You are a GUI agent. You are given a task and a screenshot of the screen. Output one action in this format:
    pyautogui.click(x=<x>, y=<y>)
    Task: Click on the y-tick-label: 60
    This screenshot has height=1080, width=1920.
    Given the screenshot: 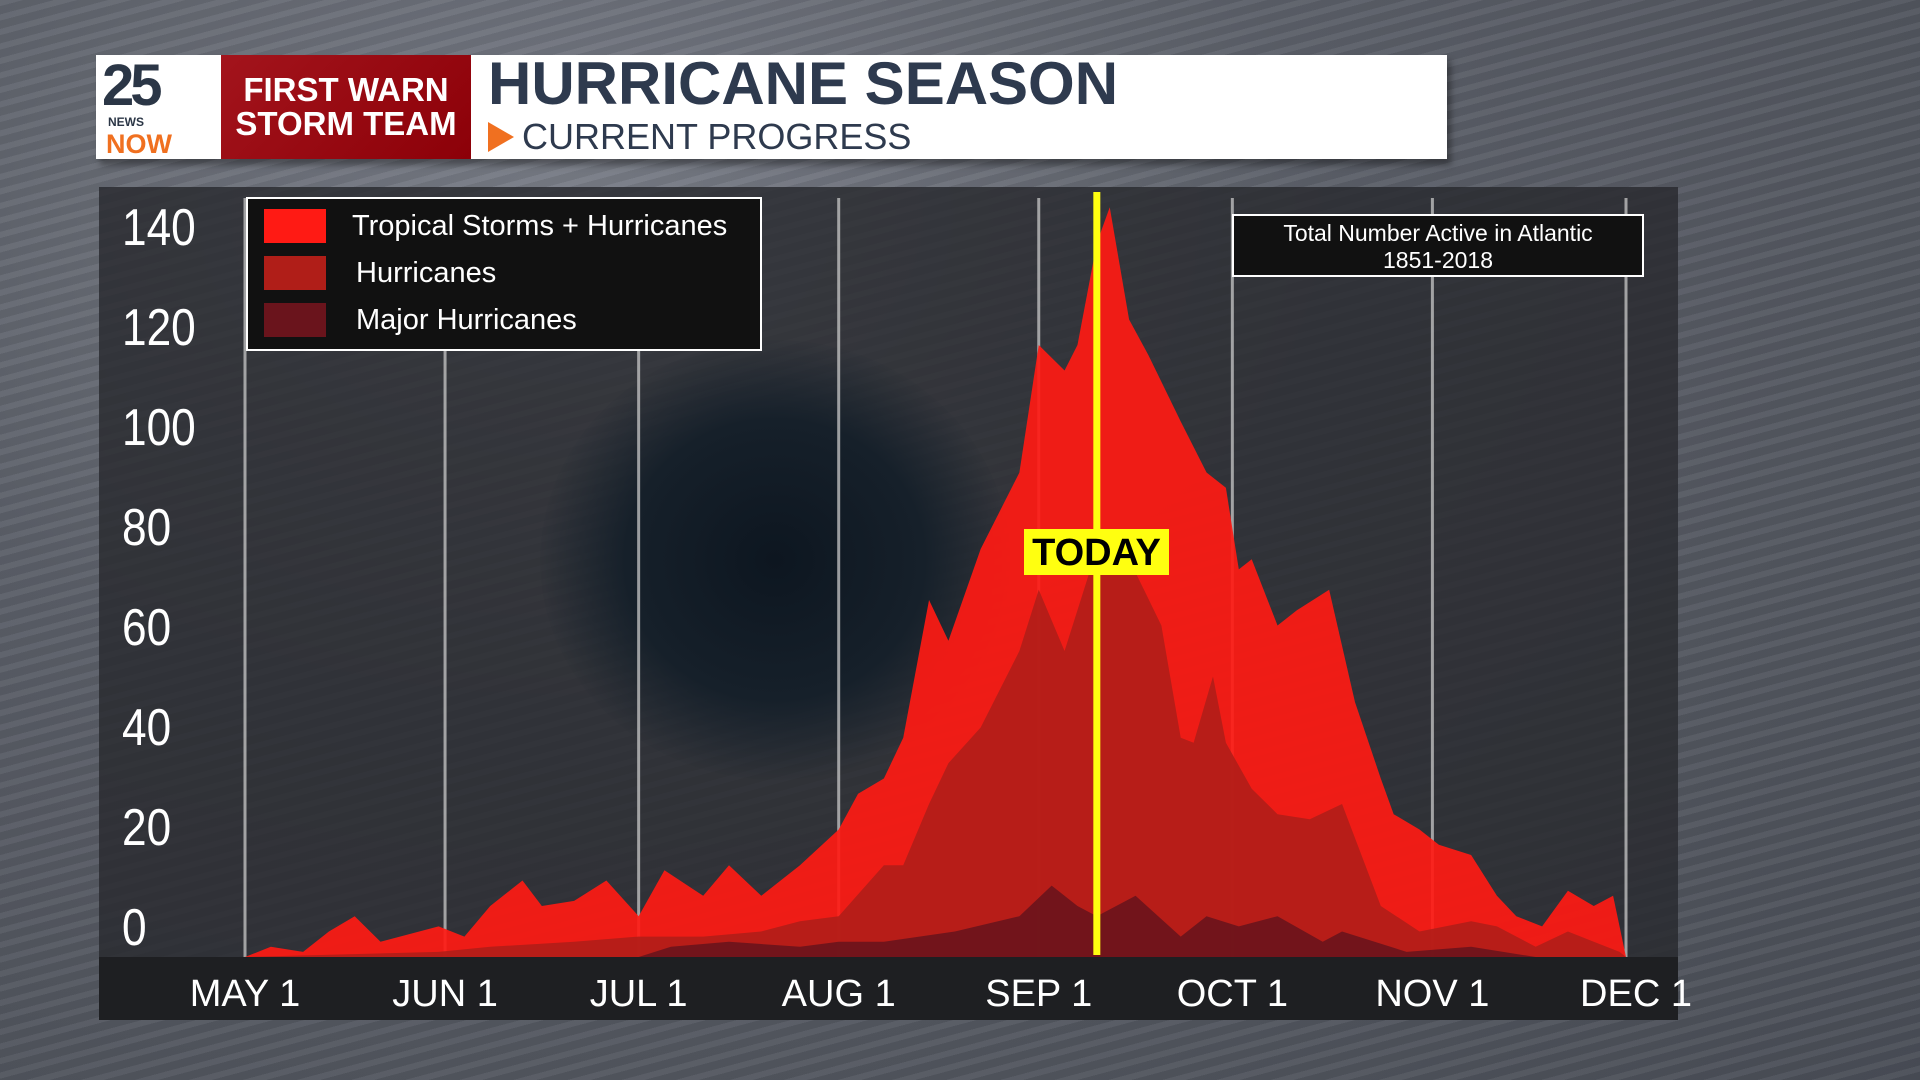 What is the action you would take?
    pyautogui.click(x=147, y=628)
    